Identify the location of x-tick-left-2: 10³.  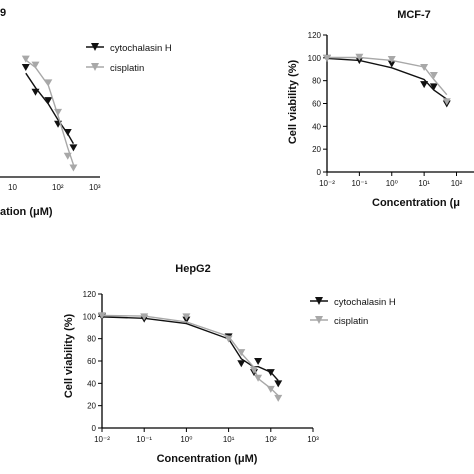
(95, 187).